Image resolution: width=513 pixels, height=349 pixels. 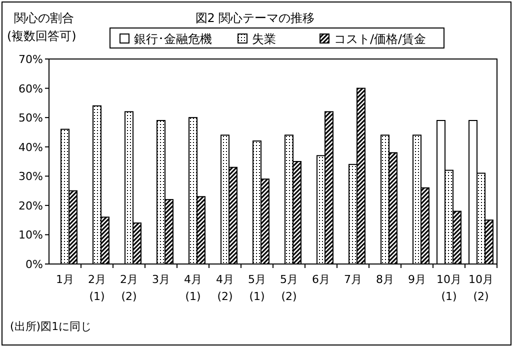 I want to click on x-tick-label: 1月, so click(x=65, y=279).